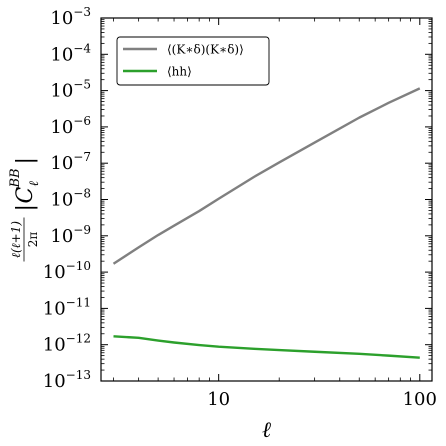 This screenshot has width=446, height=446. I want to click on y-tick-exponent: −12, so click(78, 339).